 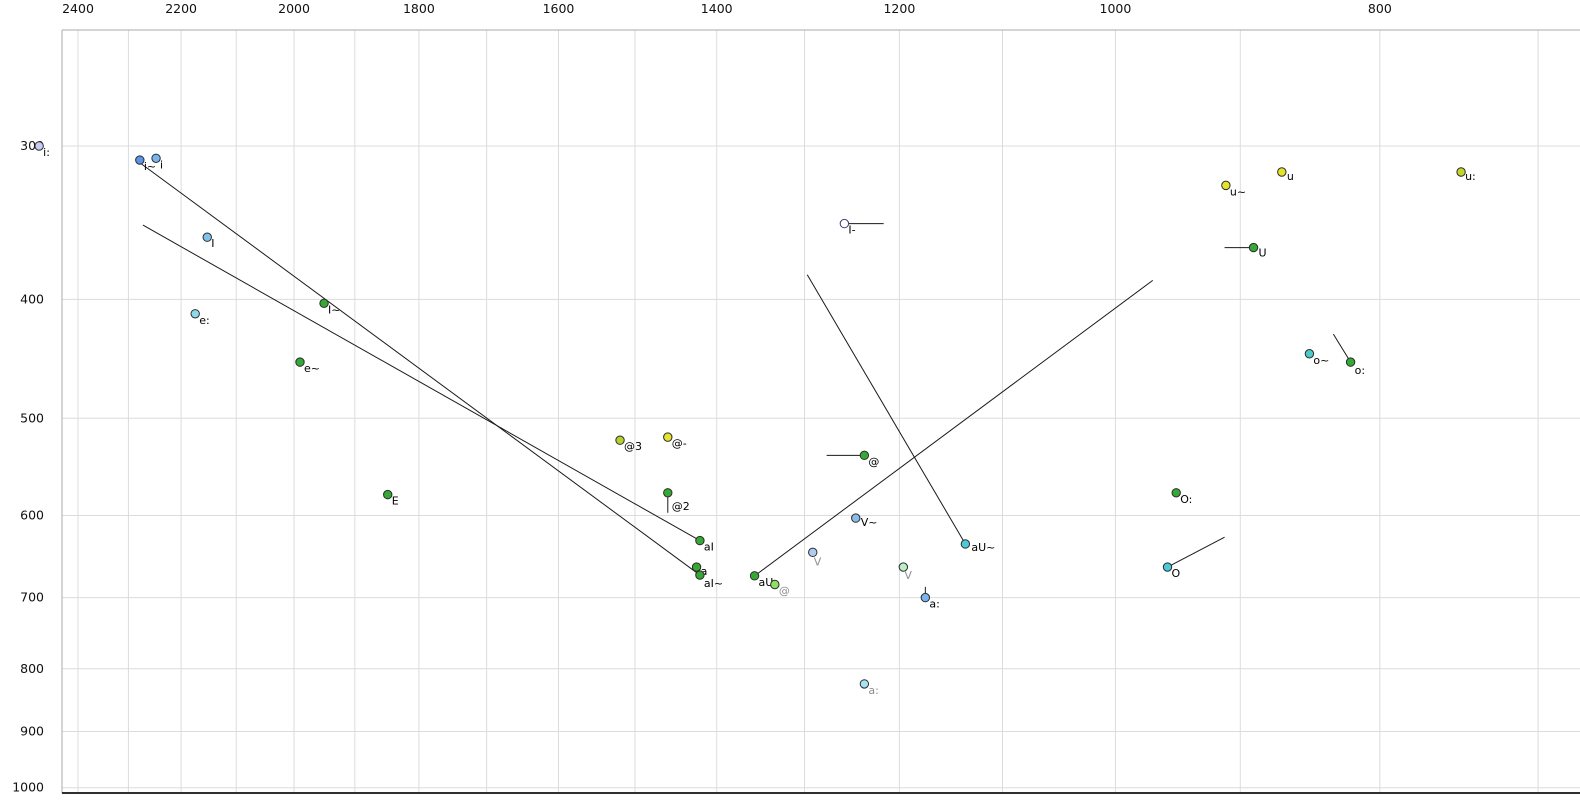 I want to click on point-label: e:, so click(x=204, y=320).